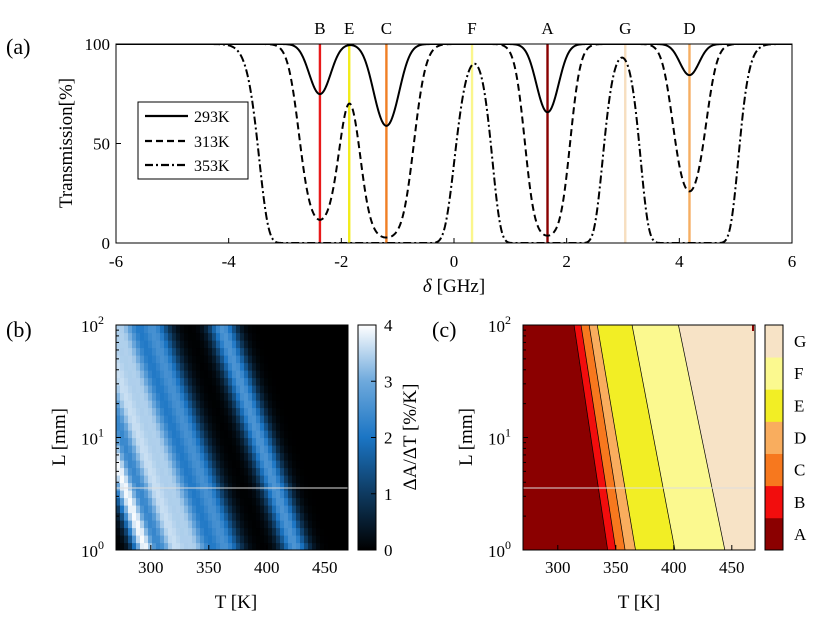  Describe the element at coordinates (798, 373) in the screenshot. I see `region-label-F: F` at that location.